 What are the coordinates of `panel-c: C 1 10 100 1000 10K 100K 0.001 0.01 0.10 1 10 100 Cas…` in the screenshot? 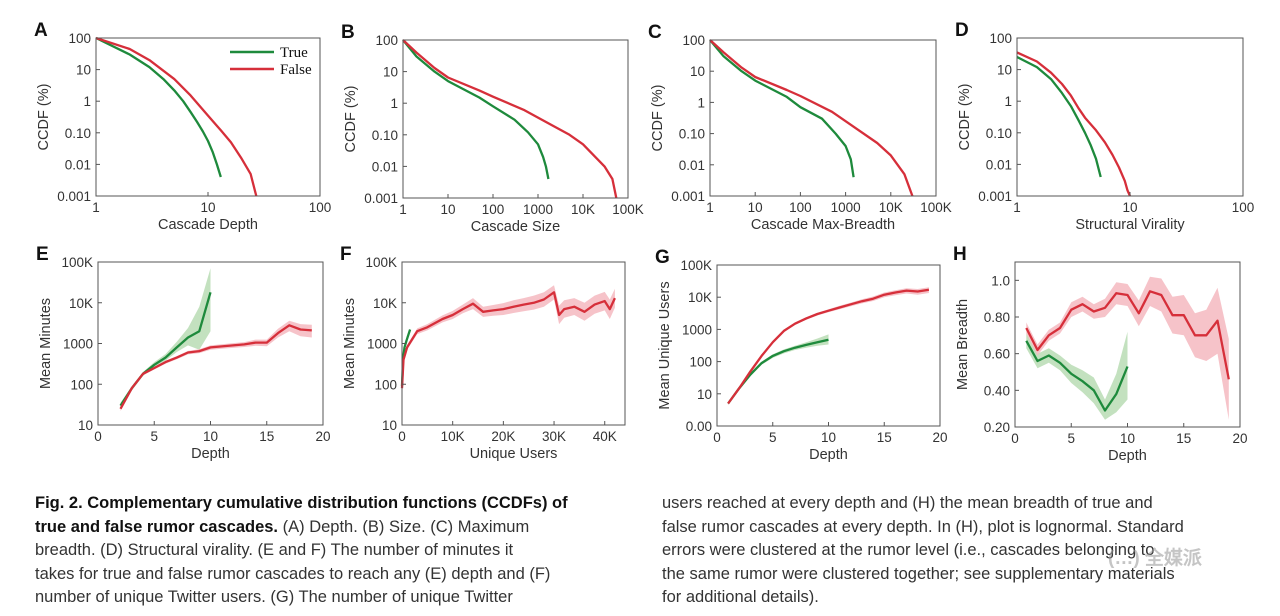 It's located at (800, 127).